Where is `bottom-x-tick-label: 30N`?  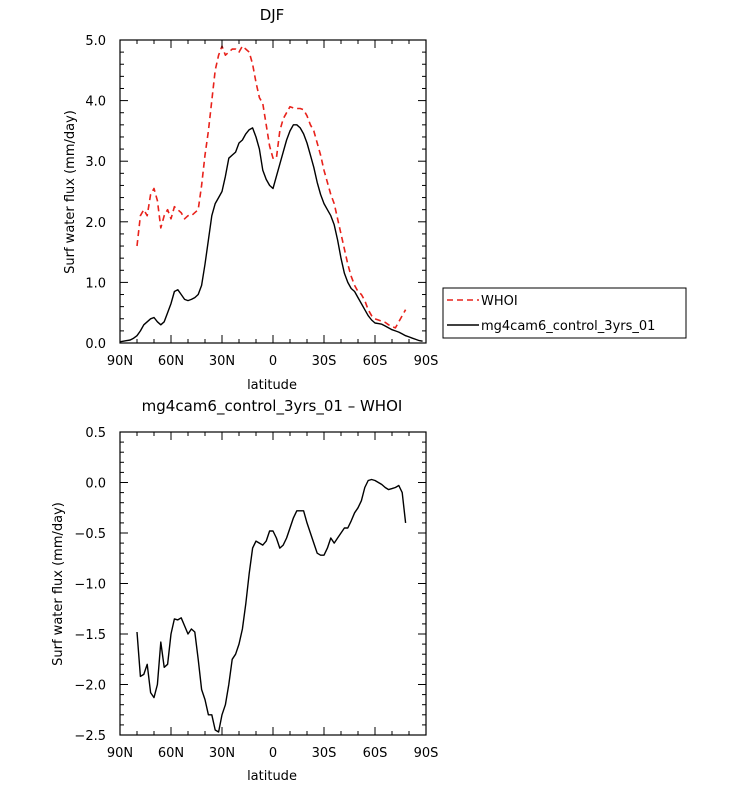 bottom-x-tick-label: 30N is located at coordinates (222, 753).